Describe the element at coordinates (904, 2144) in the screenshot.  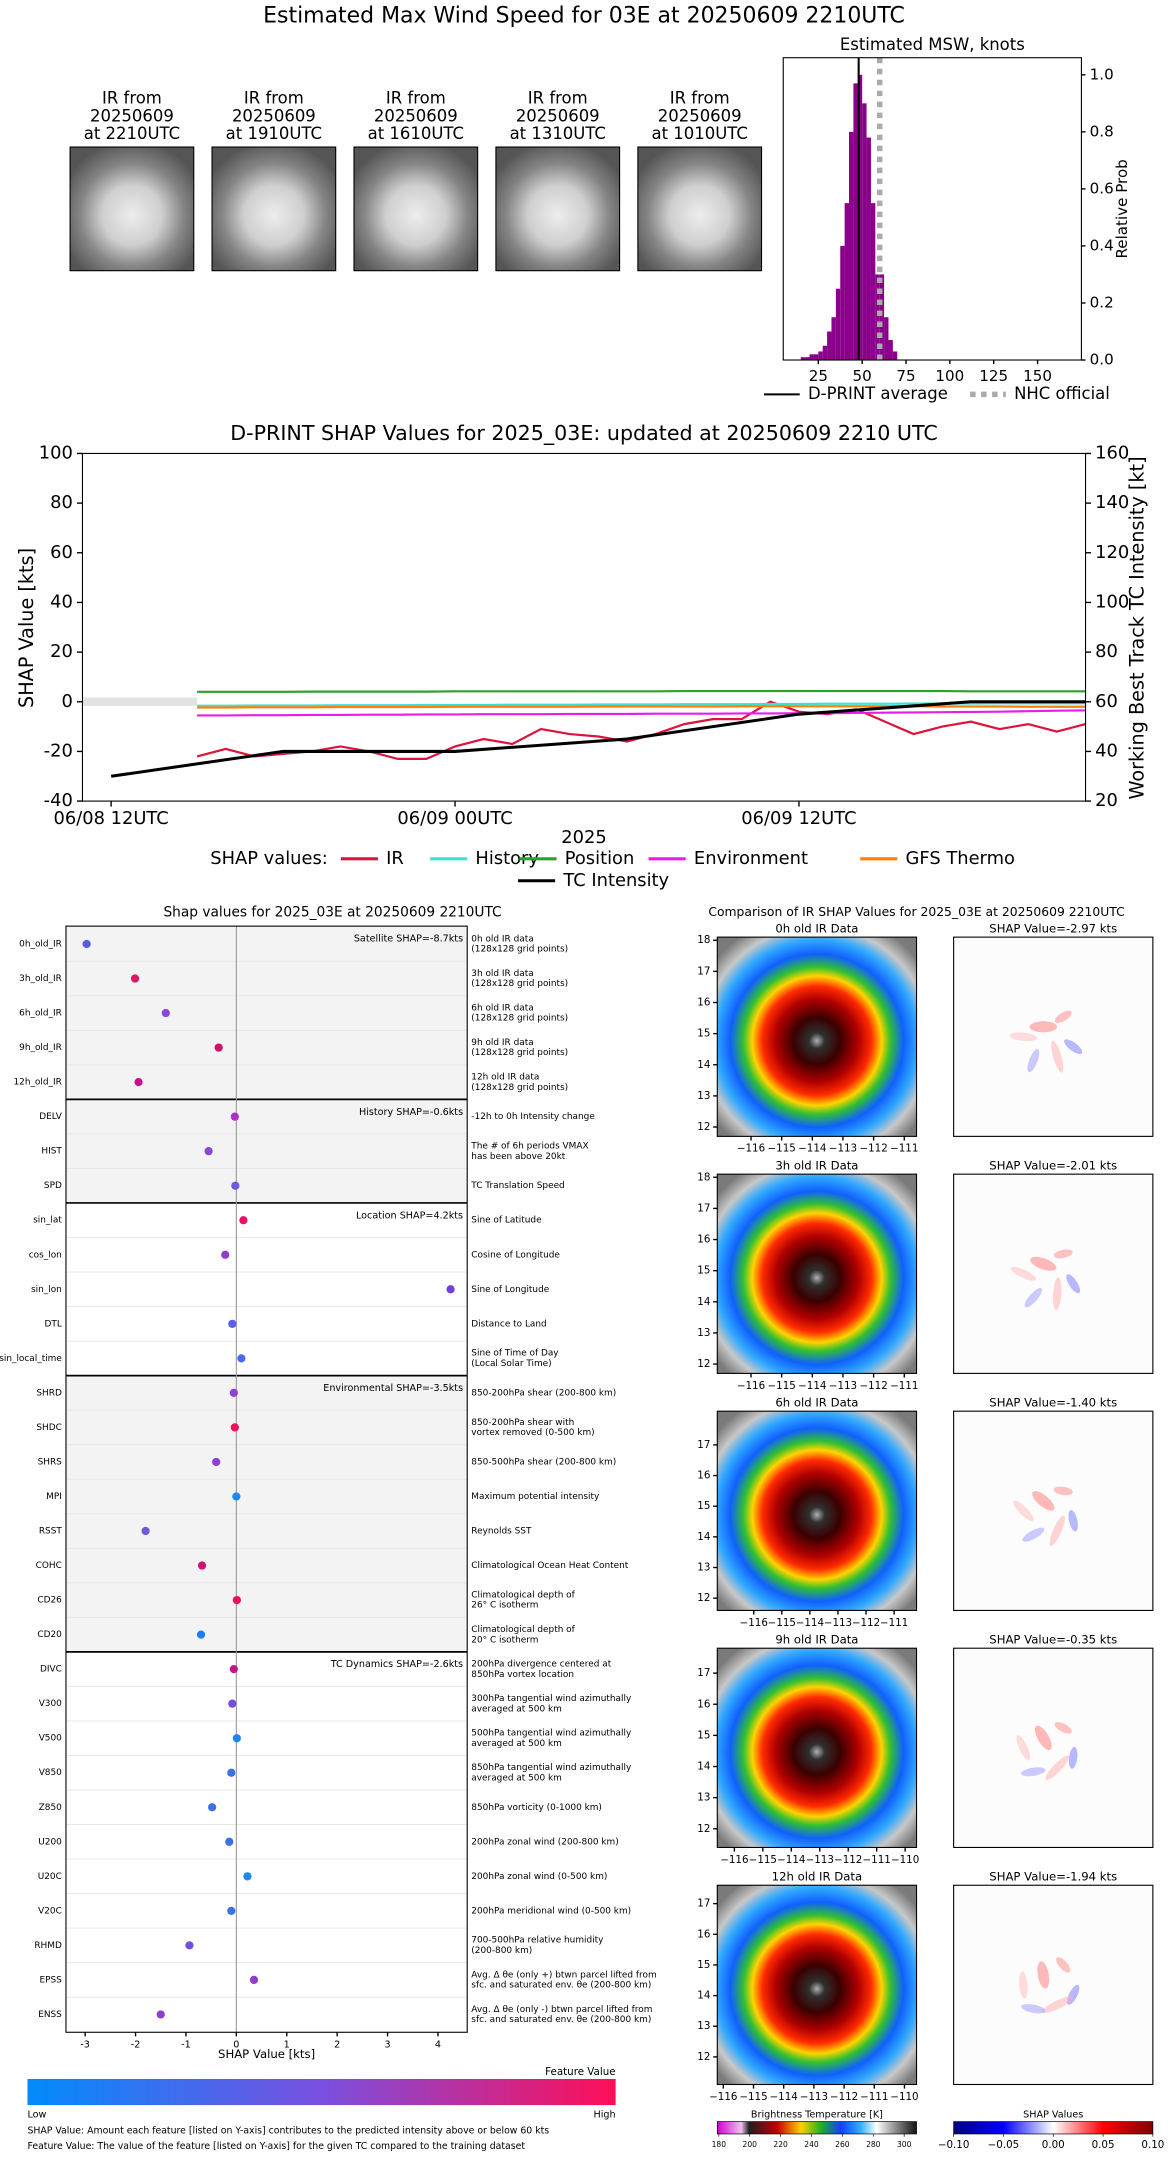
I see `colorbar-tick-label: 300` at that location.